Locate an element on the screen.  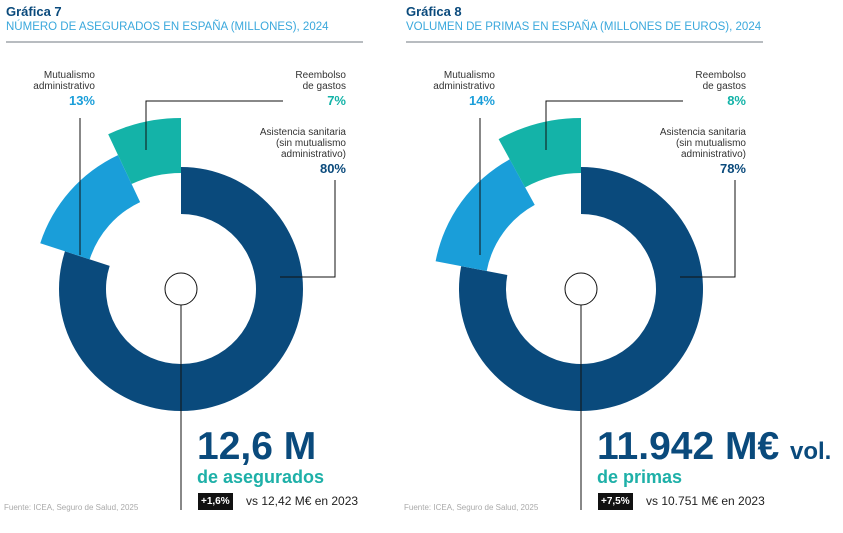
slice-pct: 13% is located at coordinates (81, 100).